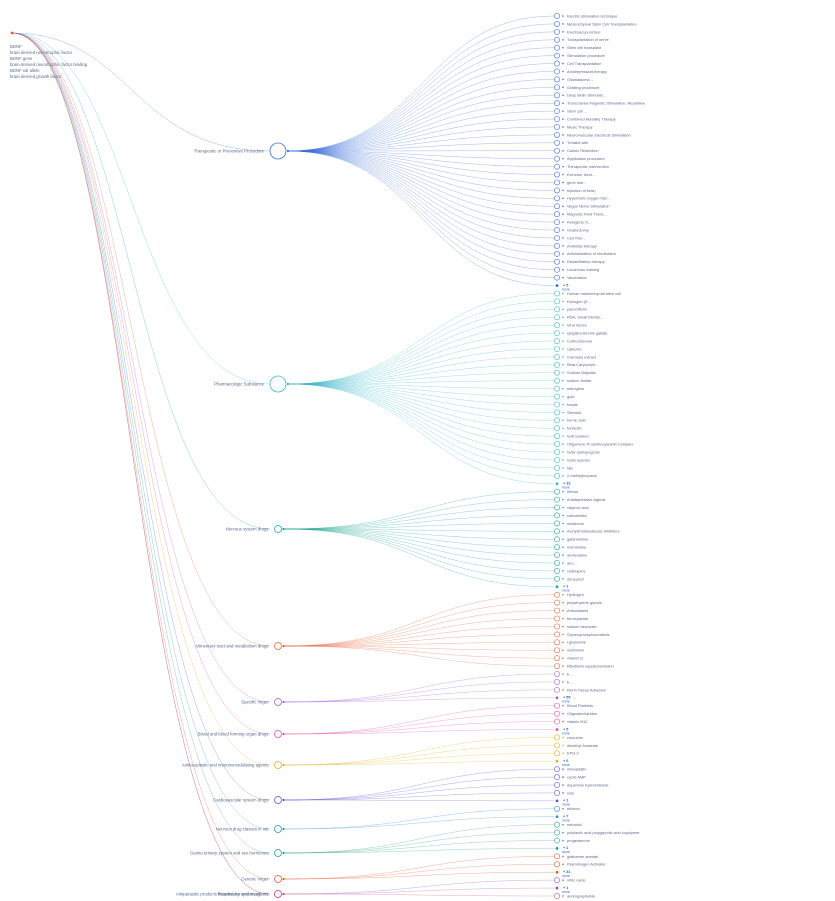  I want to click on child-node-antibiotic-therapy, so click(557, 246).